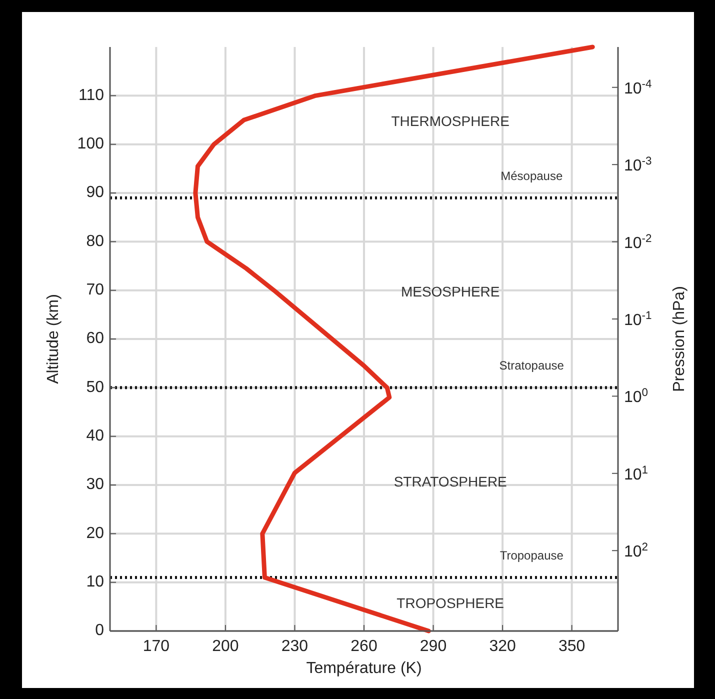 The width and height of the screenshot is (715, 699). Describe the element at coordinates (636, 474) in the screenshot. I see `y2-tick-label: 10$^{1}$` at that location.